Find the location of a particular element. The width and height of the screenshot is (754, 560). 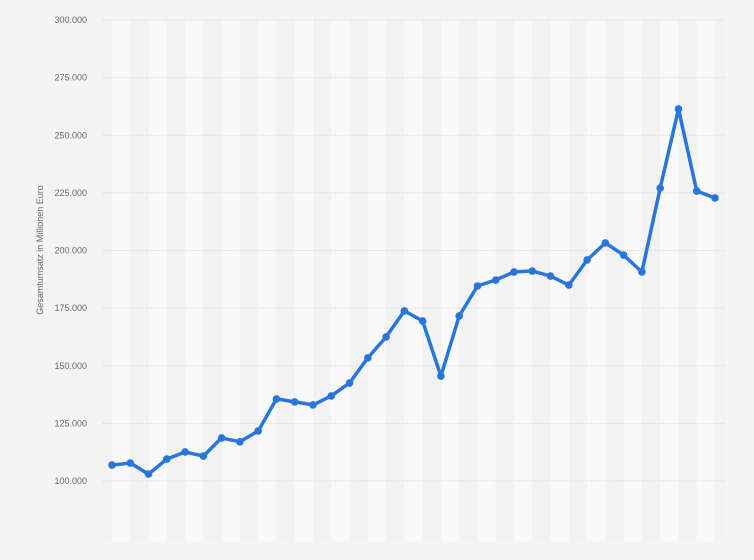

y-tick-label: 275.000 is located at coordinates (70, 78).